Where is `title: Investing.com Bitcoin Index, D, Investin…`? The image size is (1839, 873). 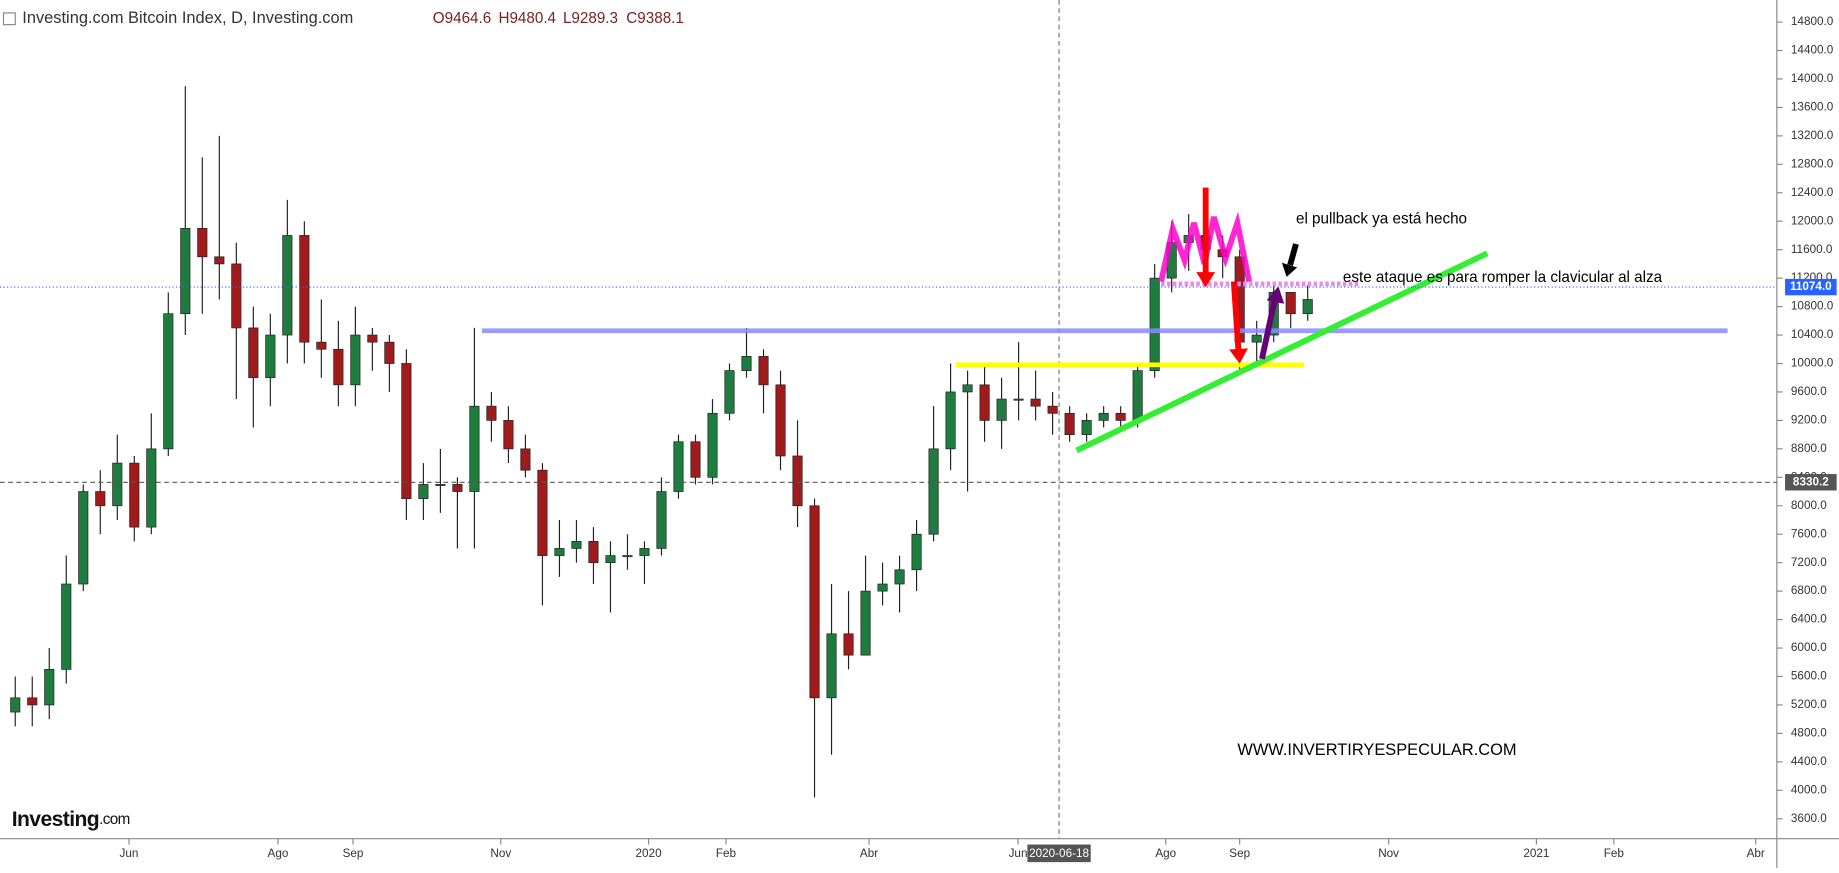 title: Investing.com Bitcoin Index, D, Investin… is located at coordinates (187, 18).